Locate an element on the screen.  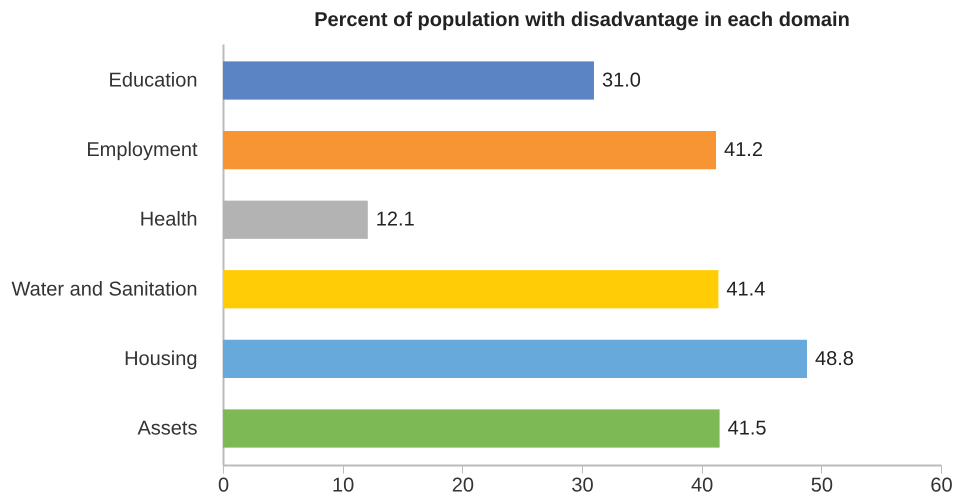
data-label: 12.1 is located at coordinates (395, 219).